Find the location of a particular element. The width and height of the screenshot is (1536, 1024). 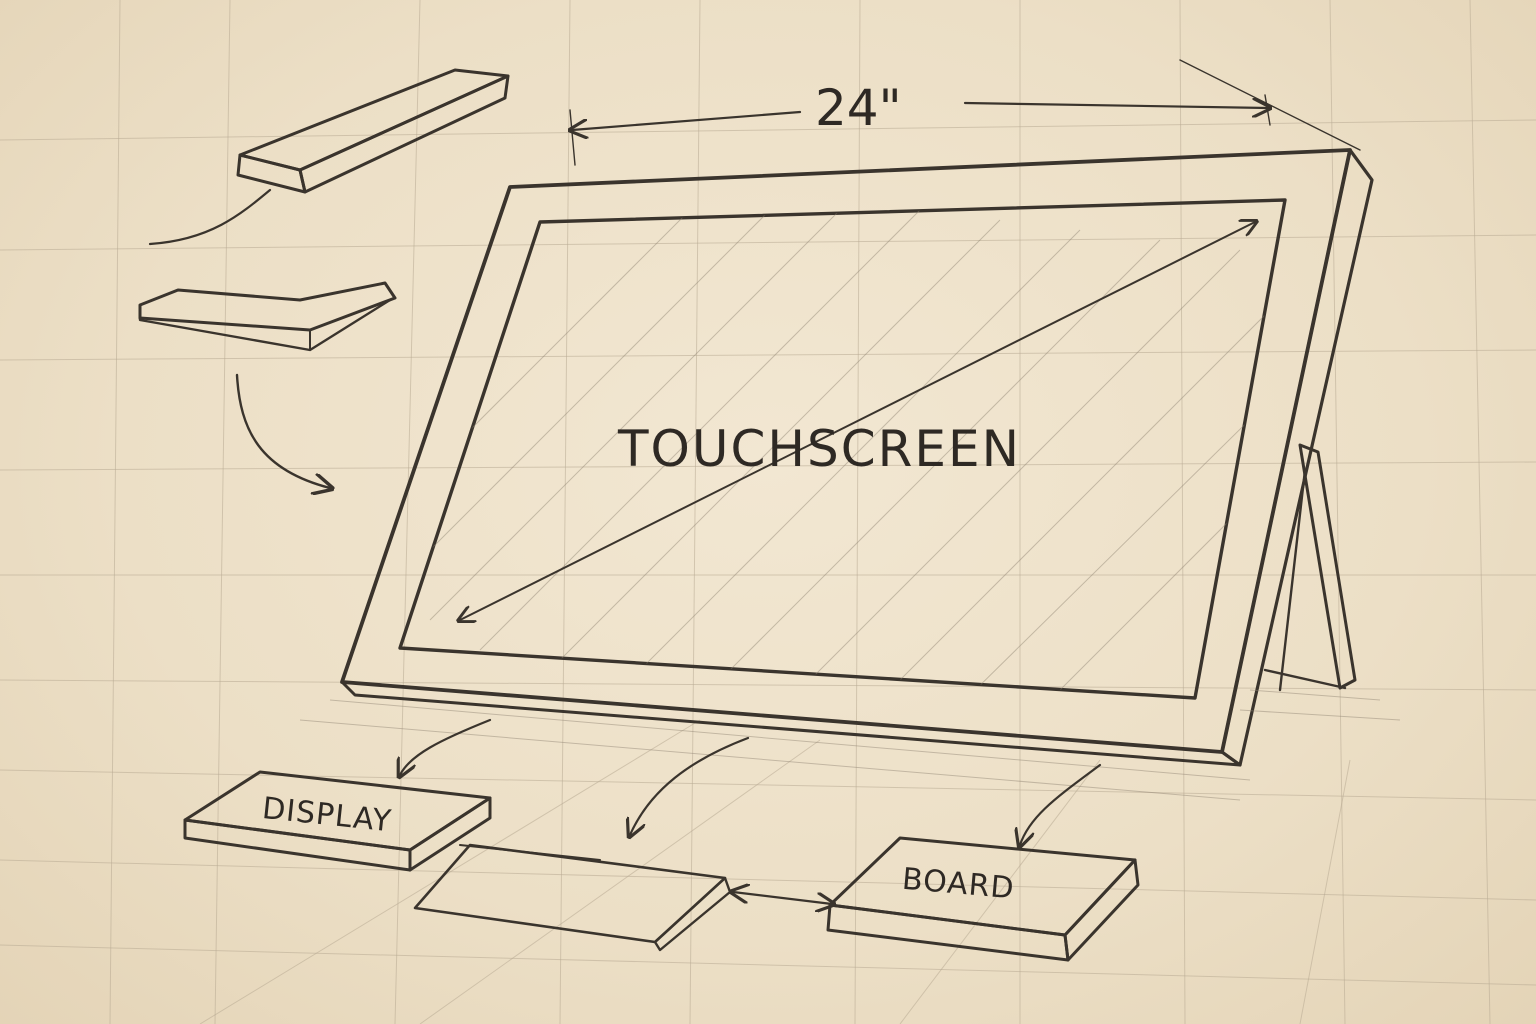

arrow-to-board is located at coordinates (1061, 804).